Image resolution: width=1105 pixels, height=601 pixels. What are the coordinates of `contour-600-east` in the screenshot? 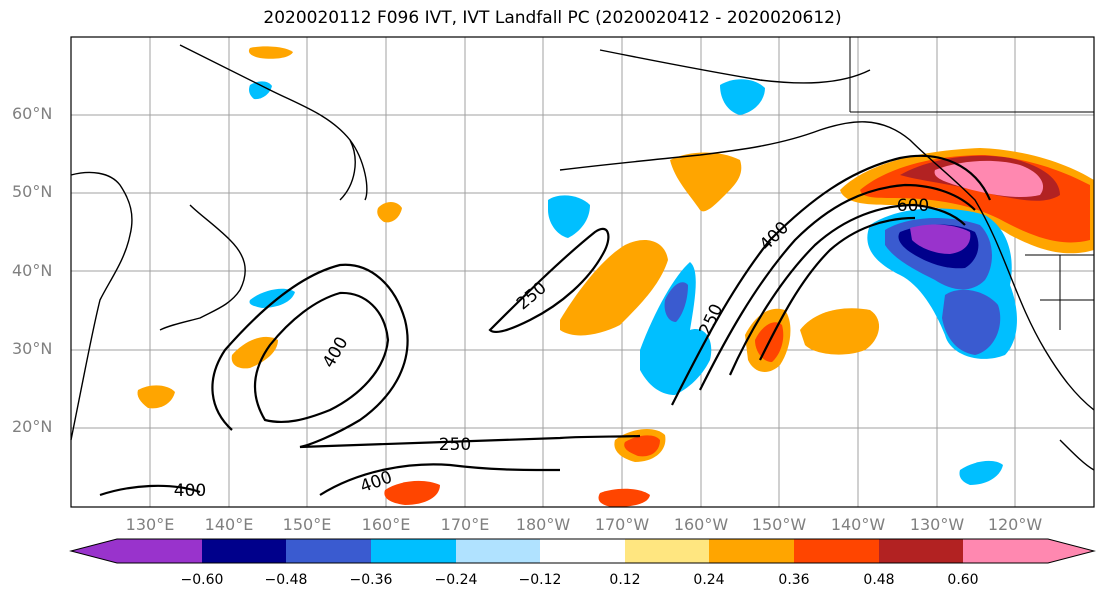 It's located at (847, 289).